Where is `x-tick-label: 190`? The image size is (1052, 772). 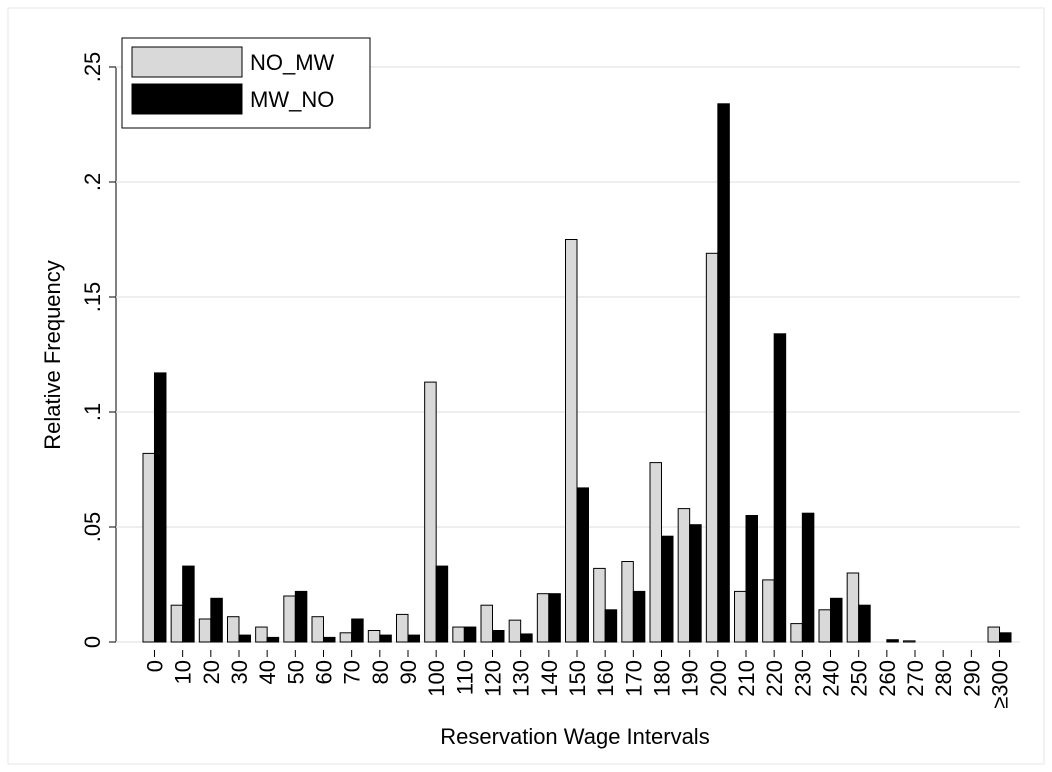 x-tick-label: 190 is located at coordinates (690, 678).